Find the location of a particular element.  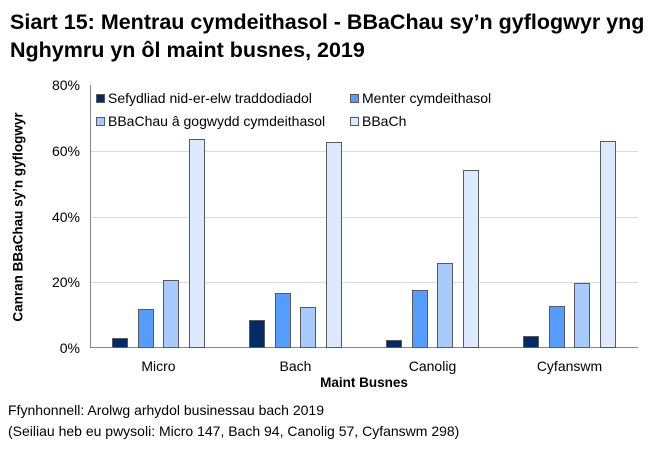

y-tick-label: 40% is located at coordinates (65, 216).